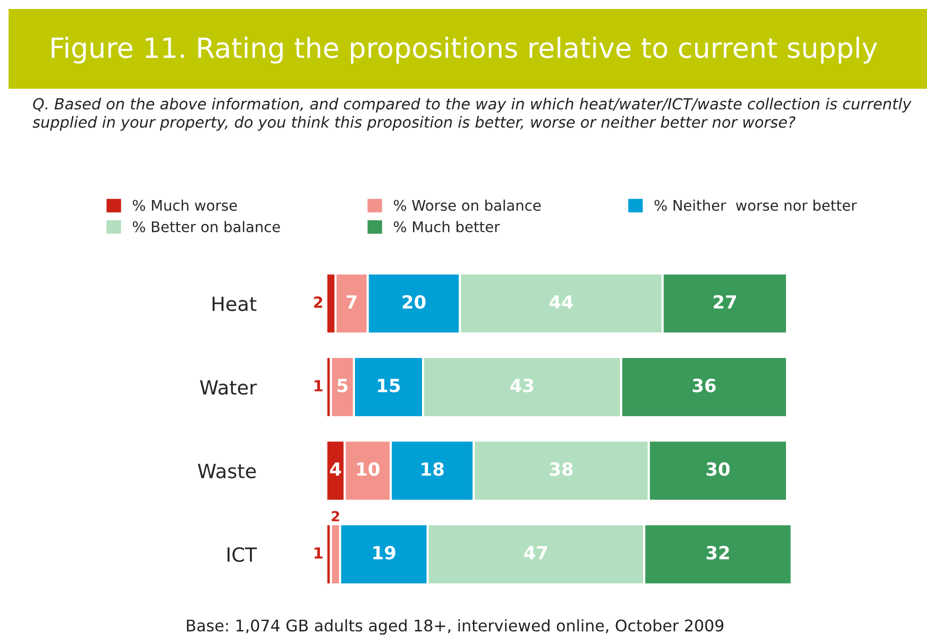  I want to click on data-label: 5, so click(343, 385).